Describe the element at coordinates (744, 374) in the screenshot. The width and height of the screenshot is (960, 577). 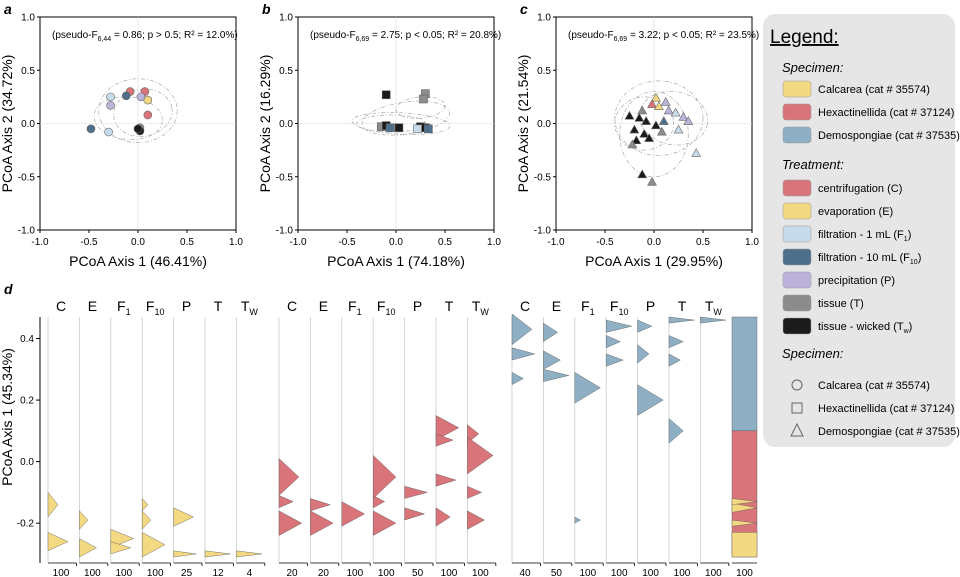
I see `composite-band` at that location.